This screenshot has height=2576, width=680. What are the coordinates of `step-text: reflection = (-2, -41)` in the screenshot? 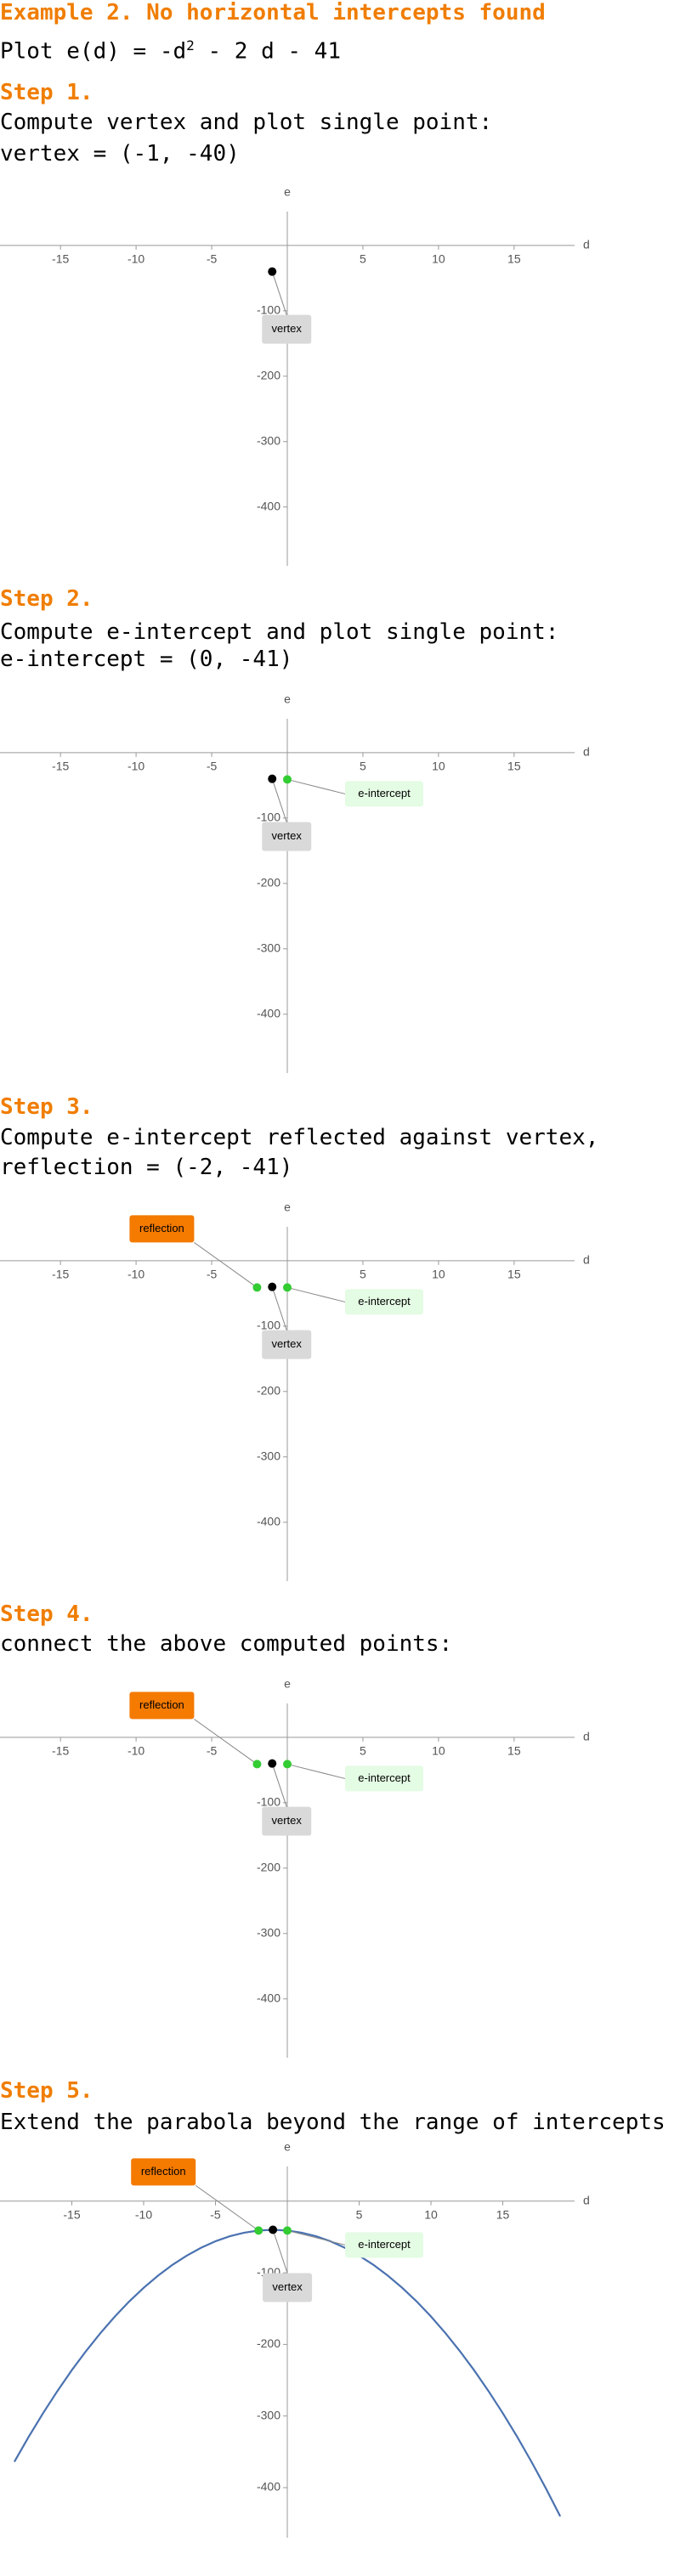 It's located at (146, 1167).